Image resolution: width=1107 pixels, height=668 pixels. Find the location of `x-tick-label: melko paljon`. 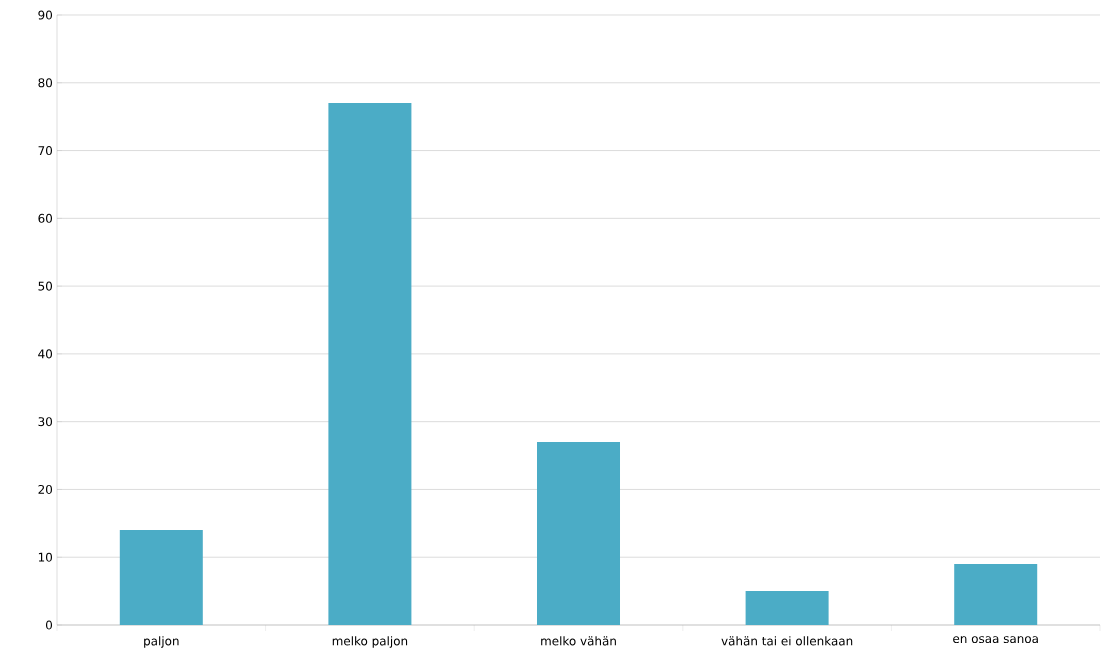

x-tick-label: melko paljon is located at coordinates (370, 642).